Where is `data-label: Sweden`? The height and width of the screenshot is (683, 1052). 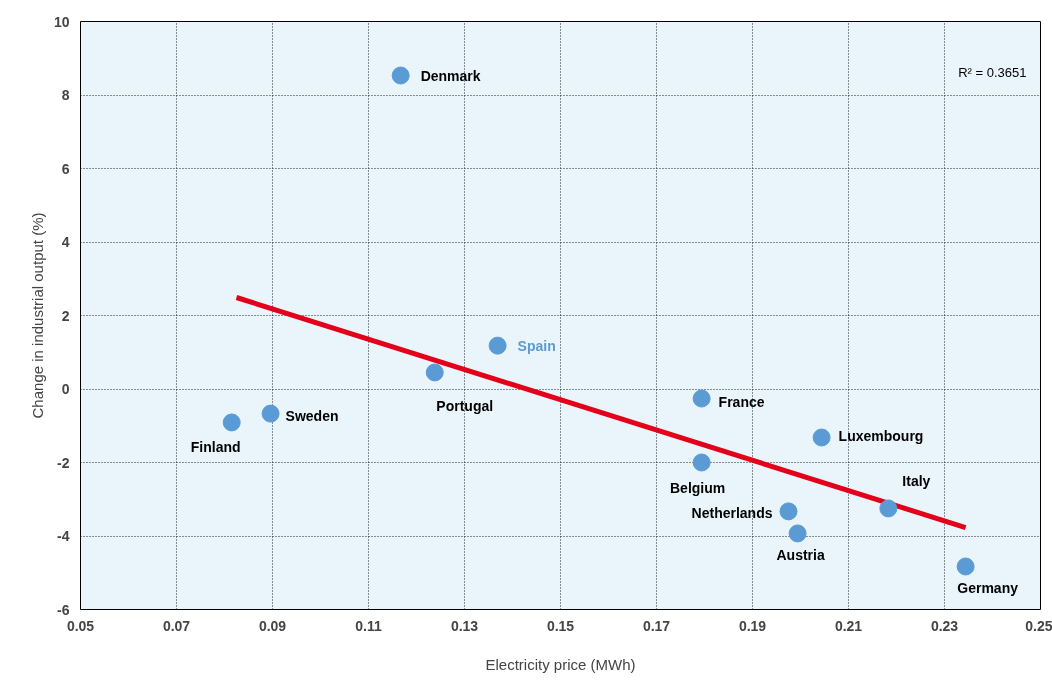 data-label: Sweden is located at coordinates (312, 415).